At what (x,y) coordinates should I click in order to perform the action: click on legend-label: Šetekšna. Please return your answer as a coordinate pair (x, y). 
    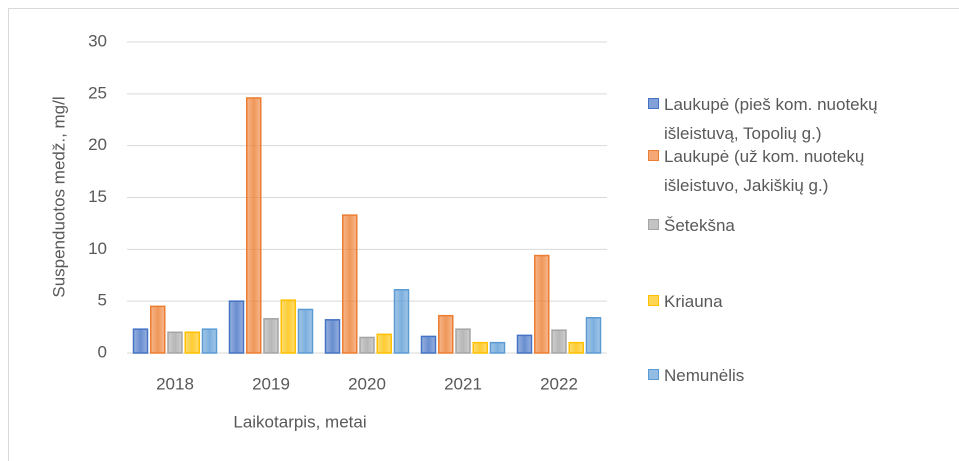
    Looking at the image, I should click on (699, 225).